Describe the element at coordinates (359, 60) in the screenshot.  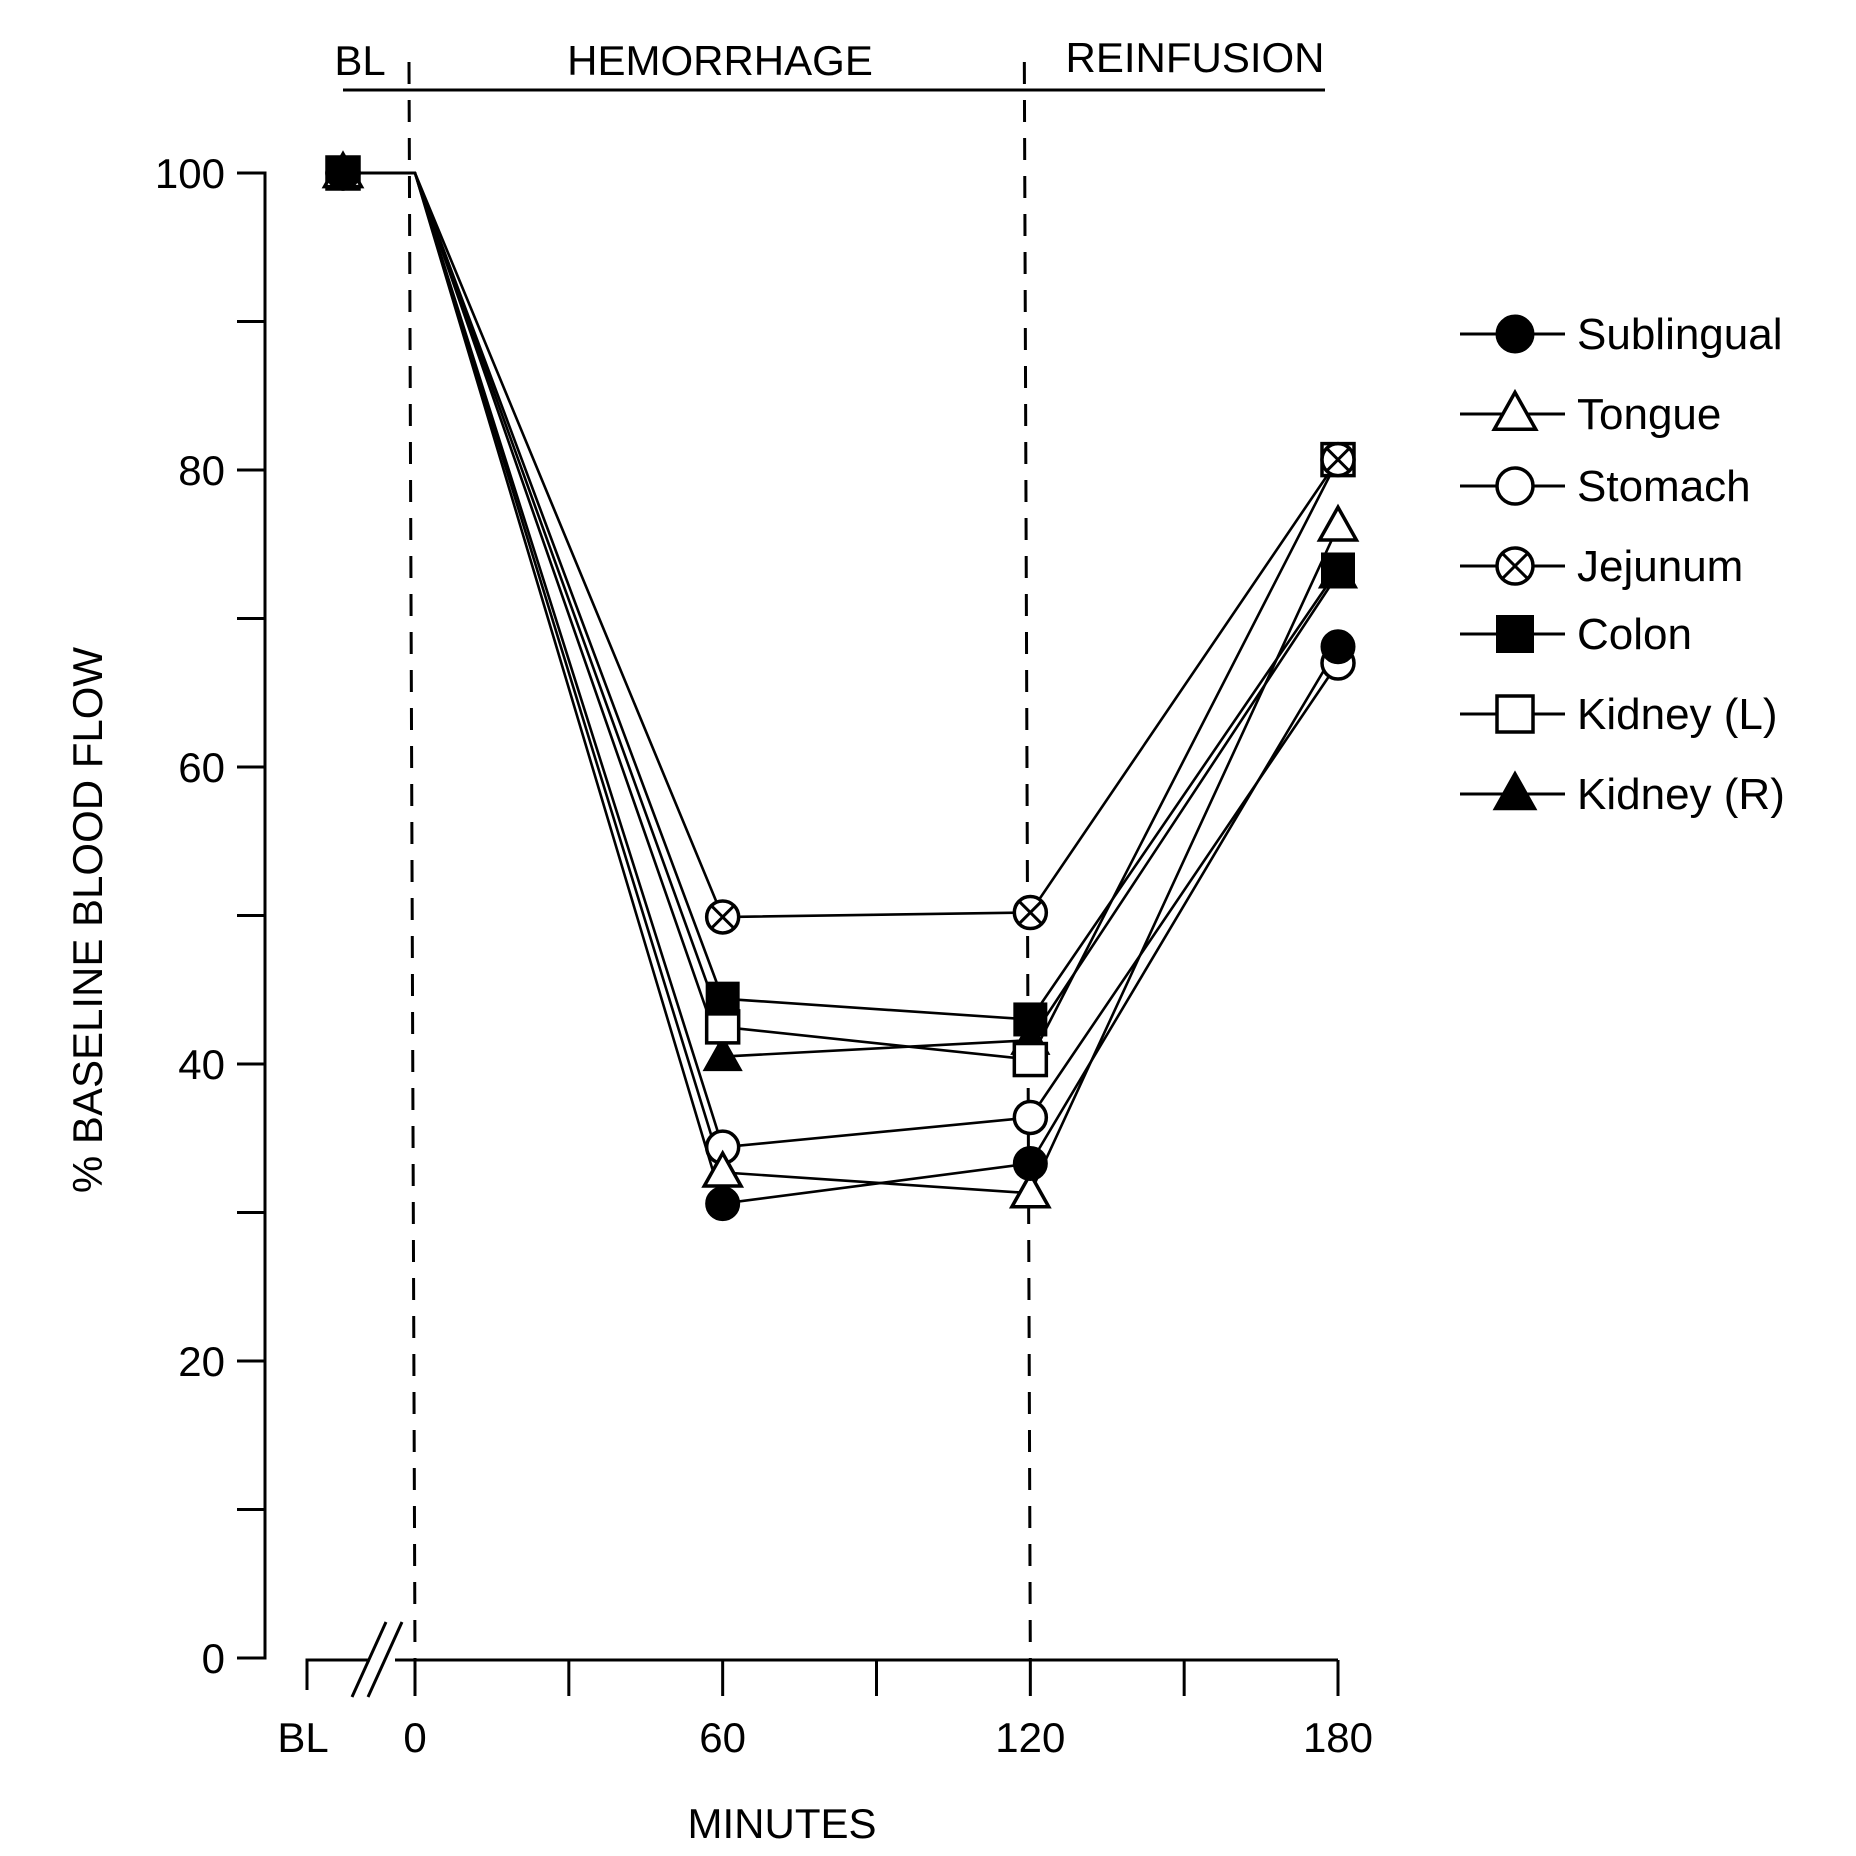
I see `phase-label-bl: BL` at that location.